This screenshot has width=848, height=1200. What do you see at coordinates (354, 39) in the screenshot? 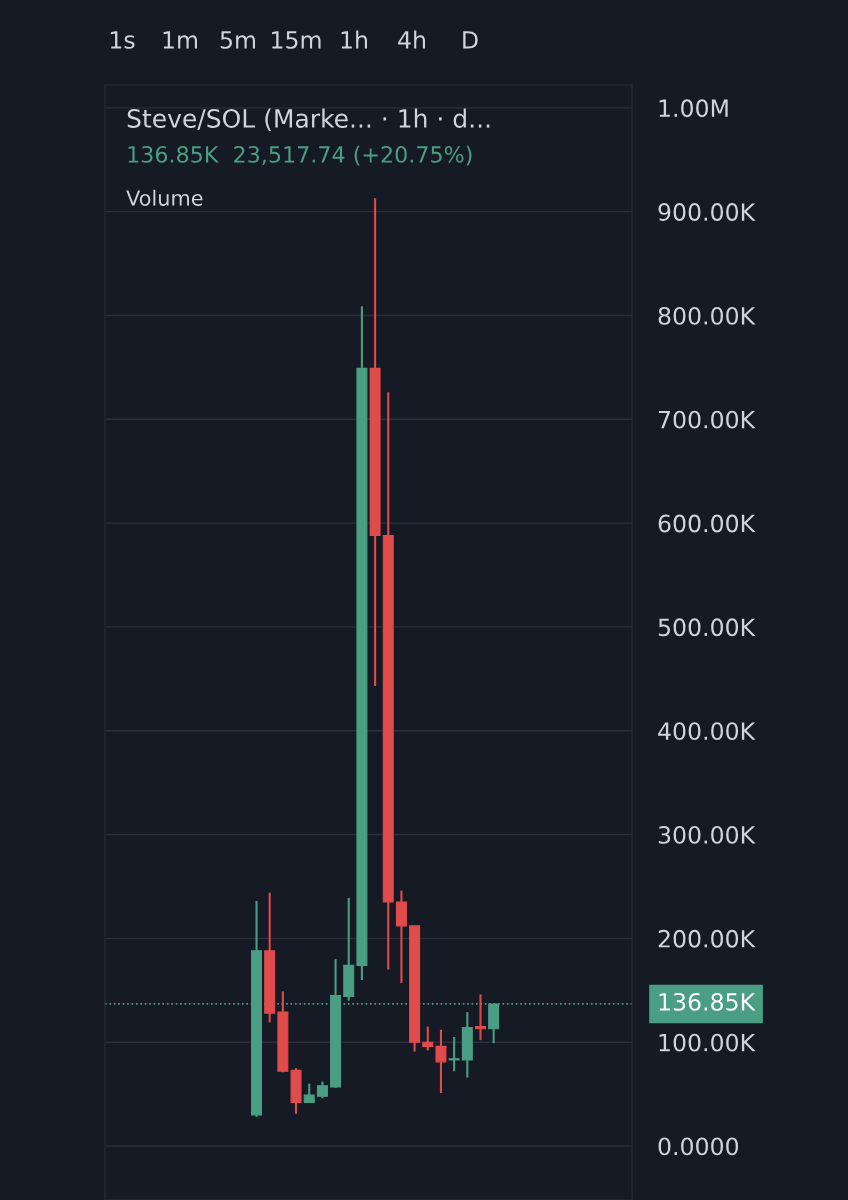
I see `text: 1h` at bounding box center [354, 39].